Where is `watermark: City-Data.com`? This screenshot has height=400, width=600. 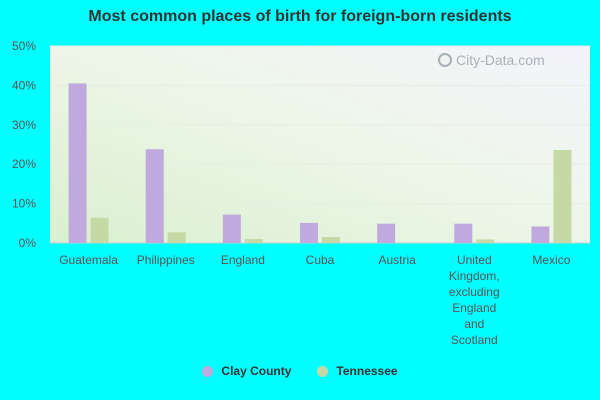 watermark: City-Data.com is located at coordinates (491, 60).